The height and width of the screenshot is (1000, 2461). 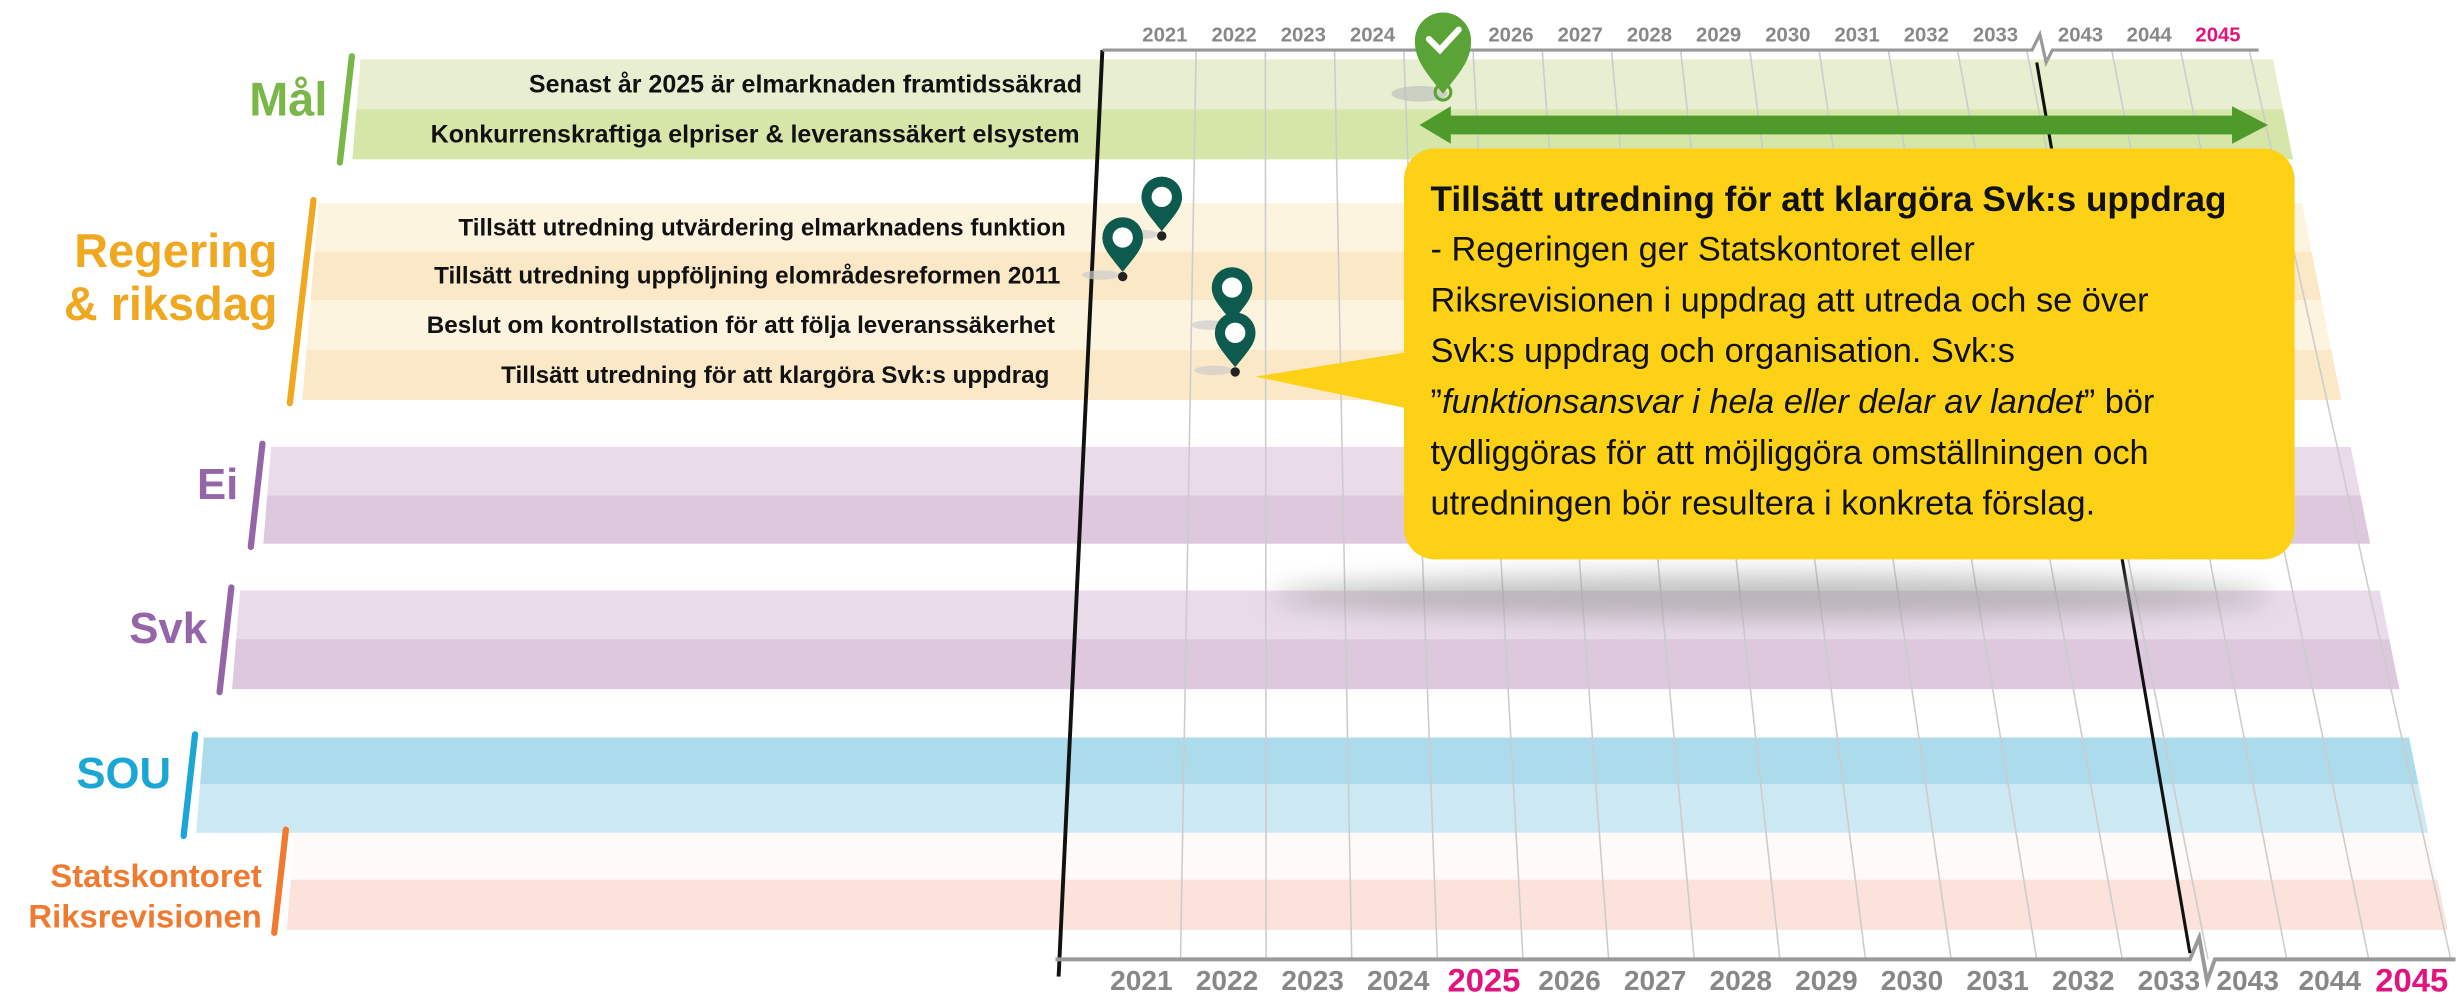 I want to click on callout-shadow, so click(x=1771, y=597).